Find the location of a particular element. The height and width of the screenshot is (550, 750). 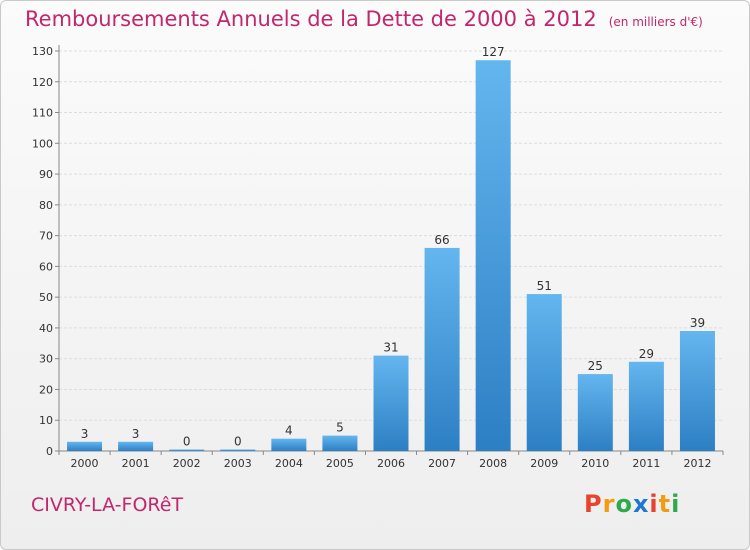

x-tick-label: 2000 is located at coordinates (85, 463).